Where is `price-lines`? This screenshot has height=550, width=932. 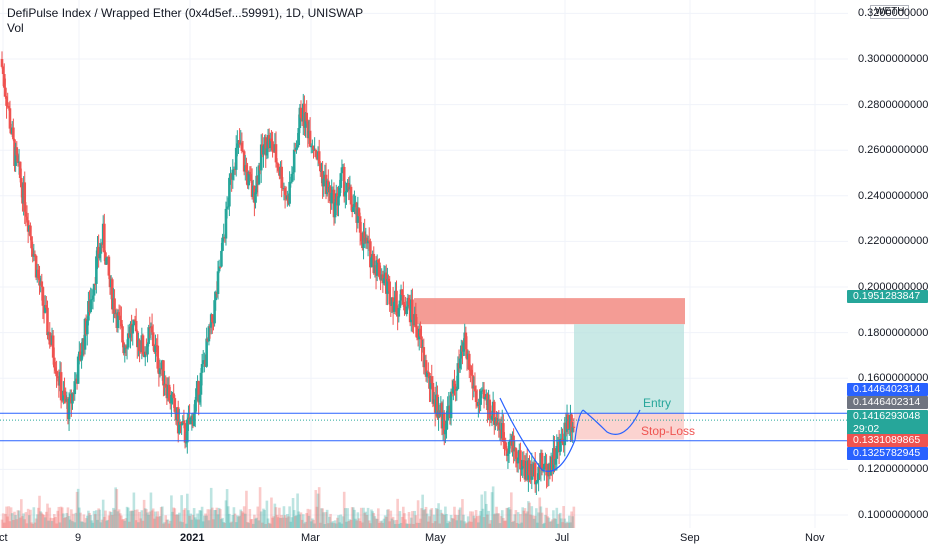 price-lines is located at coordinates (424, 427).